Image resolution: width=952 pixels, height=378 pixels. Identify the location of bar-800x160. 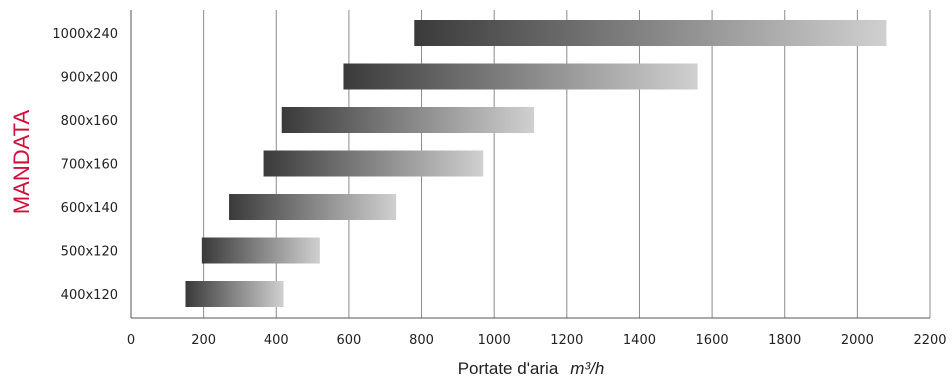
(408, 120).